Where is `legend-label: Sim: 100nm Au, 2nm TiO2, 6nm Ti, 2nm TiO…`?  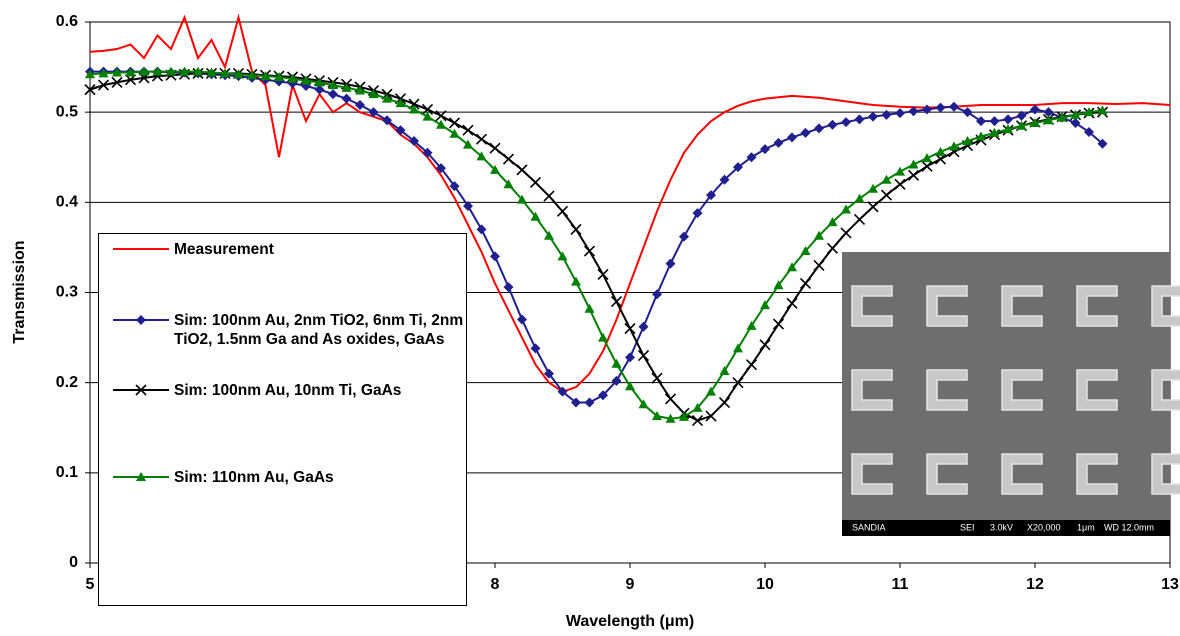
legend-label: Sim: 100nm Au, 2nm TiO2, 6nm Ti, 2nm TiO… is located at coordinates (319, 330).